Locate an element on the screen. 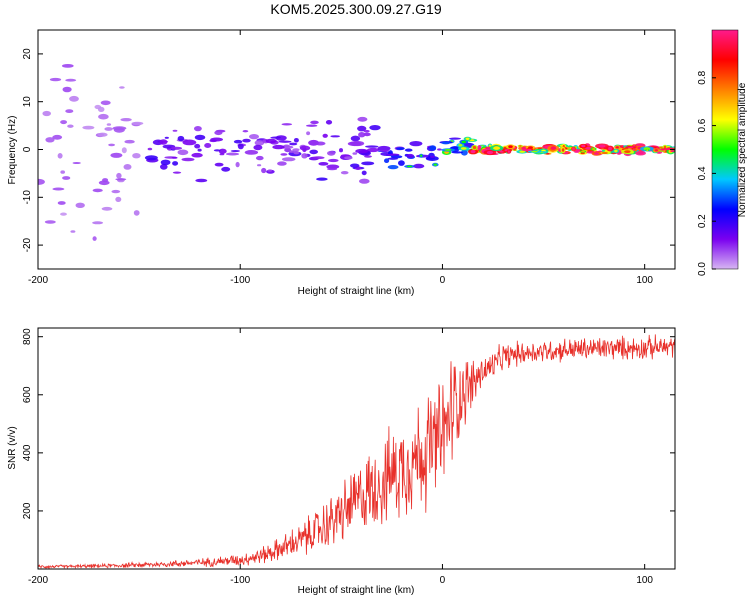  y-tick-label: 20 is located at coordinates (27, 54).